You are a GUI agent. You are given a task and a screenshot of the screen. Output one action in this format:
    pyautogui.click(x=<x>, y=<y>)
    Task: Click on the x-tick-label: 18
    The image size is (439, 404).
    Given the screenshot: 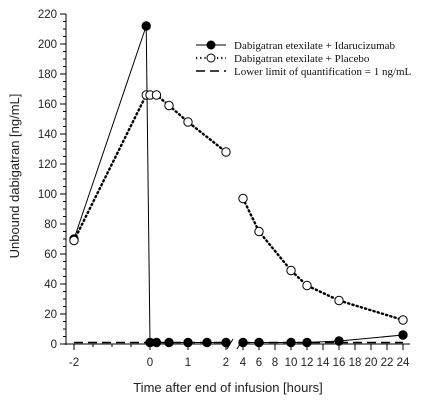 What is the action you would take?
    pyautogui.click(x=355, y=363)
    